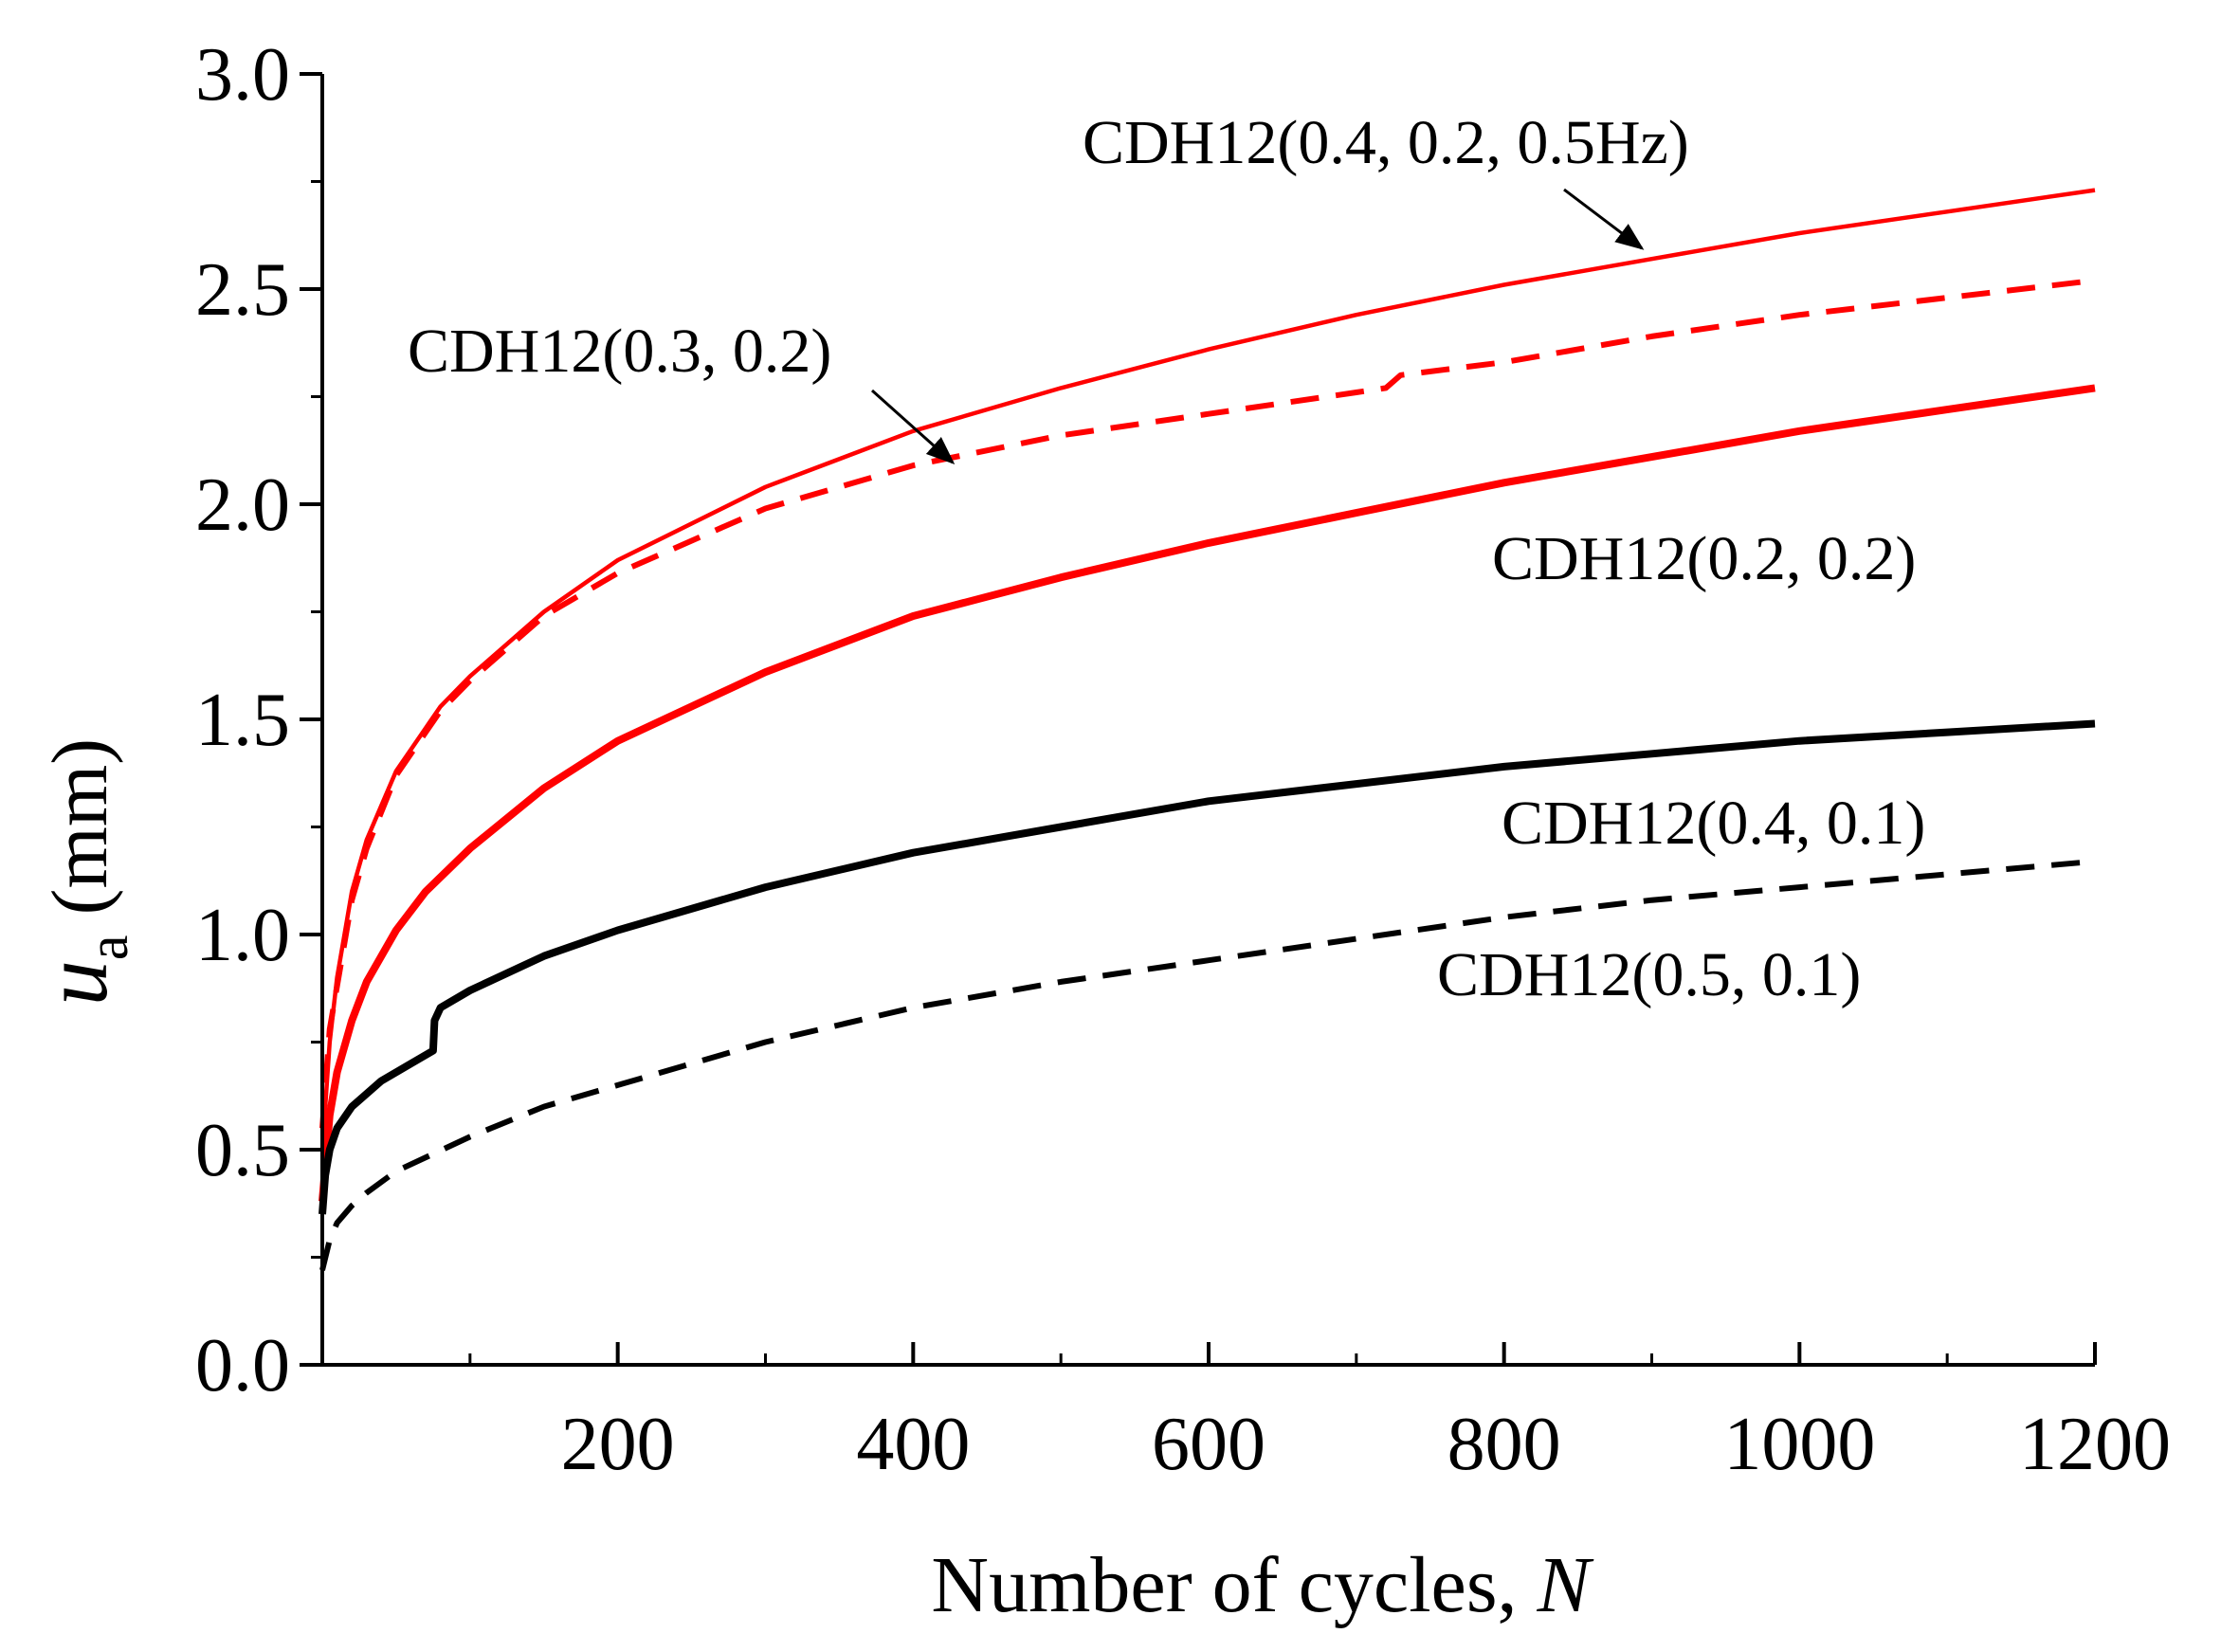 The height and width of the screenshot is (1652, 2221). What do you see at coordinates (242, 1366) in the screenshot?
I see `y-tick-label: 0.0` at bounding box center [242, 1366].